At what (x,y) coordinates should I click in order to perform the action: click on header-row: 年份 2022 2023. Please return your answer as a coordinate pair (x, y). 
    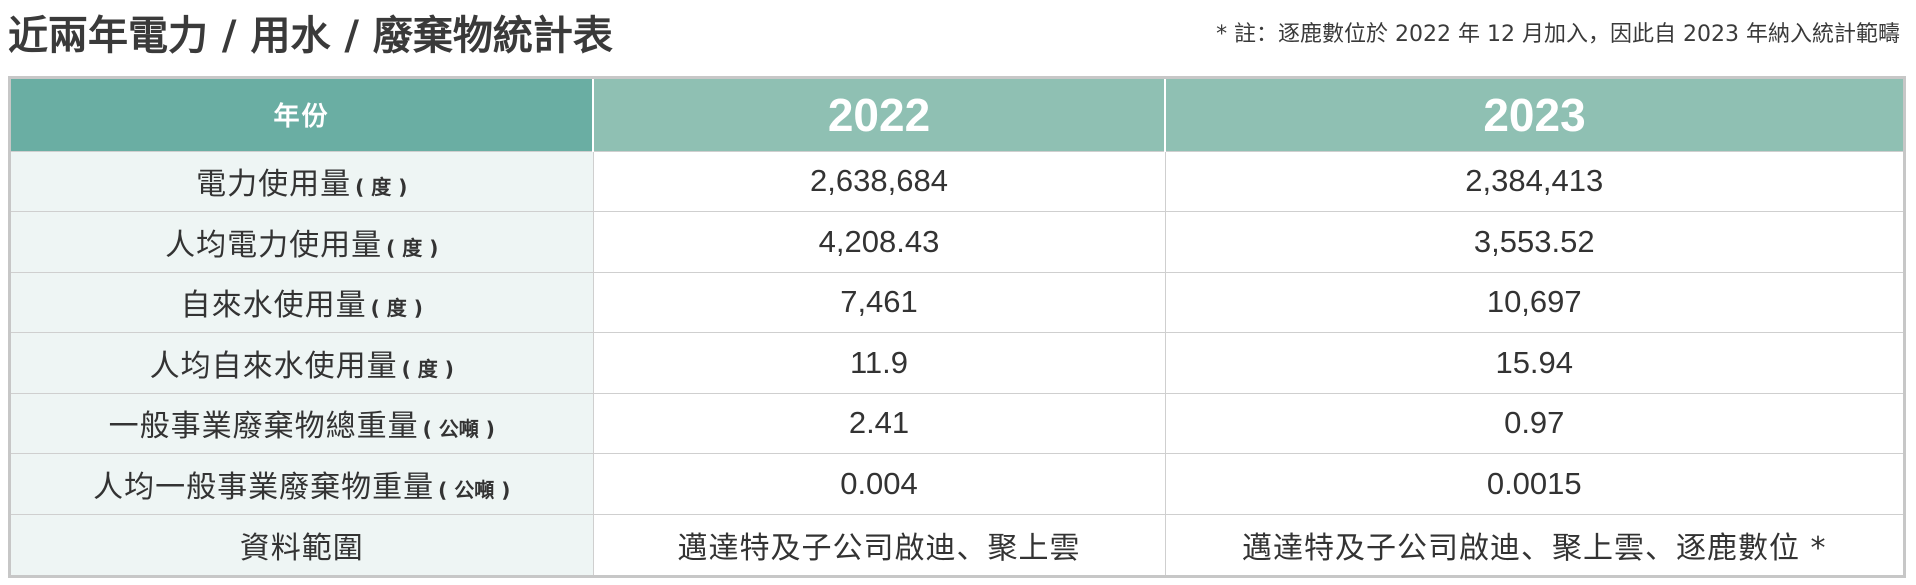
    Looking at the image, I should click on (957, 115).